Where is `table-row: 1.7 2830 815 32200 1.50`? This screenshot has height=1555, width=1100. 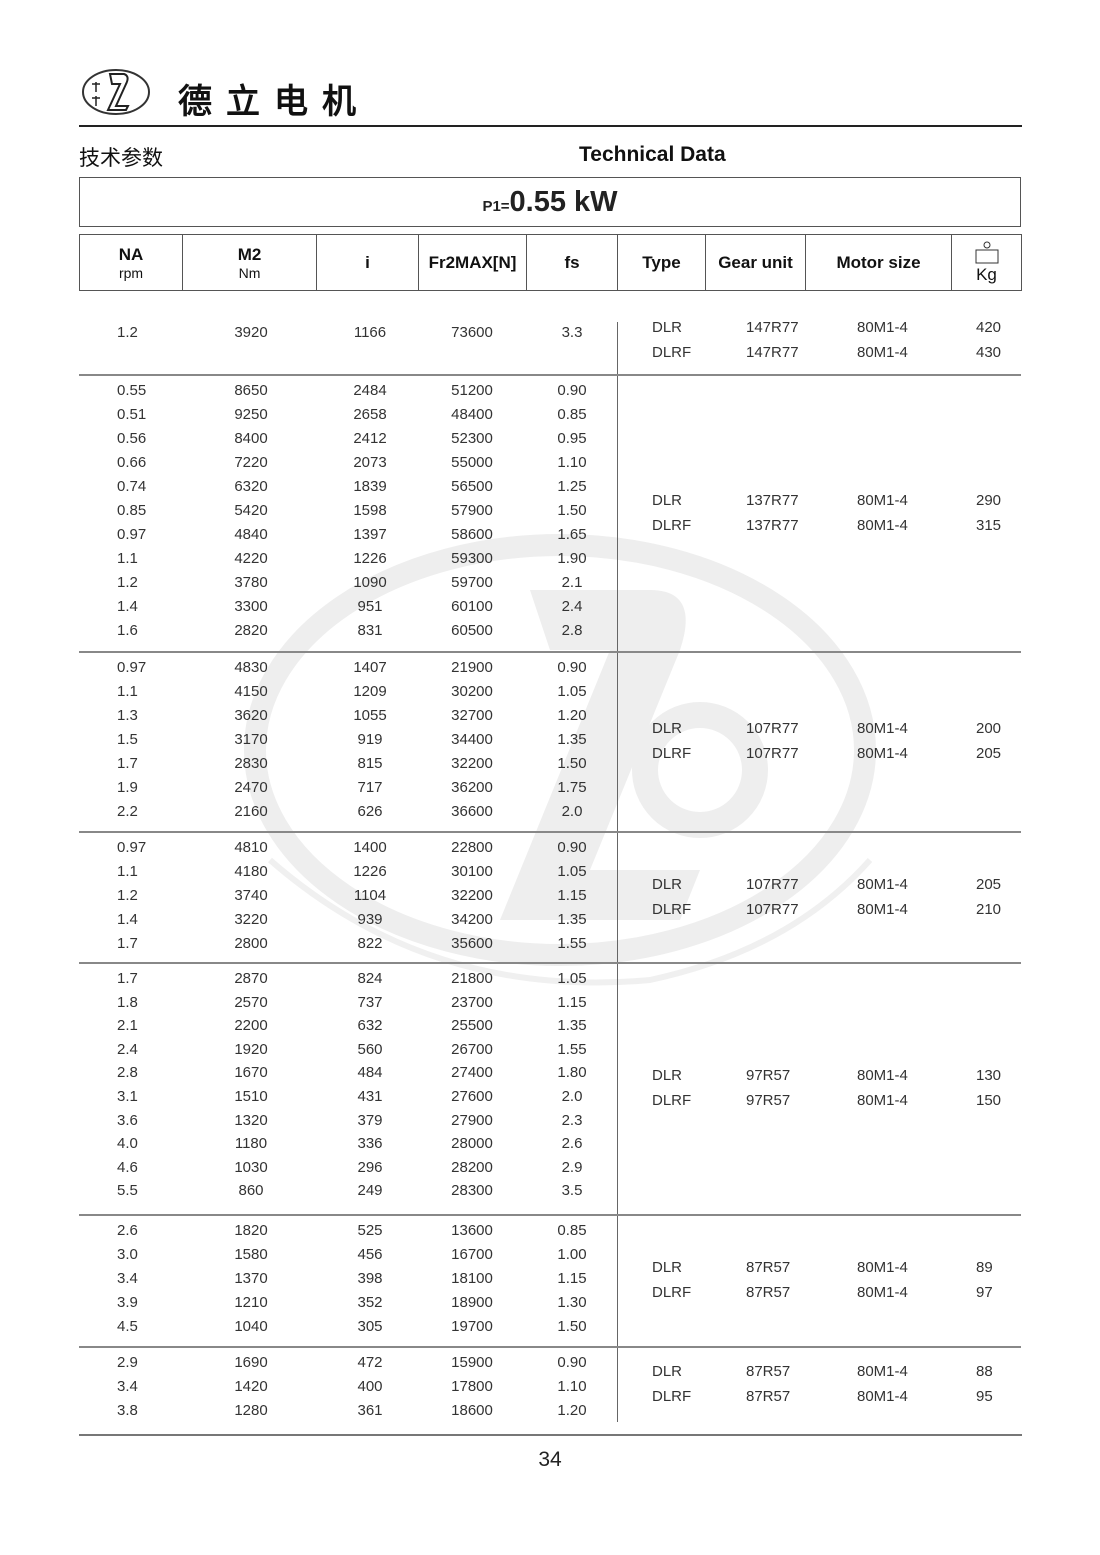
table-row: 1.7 2830 815 32200 1.50 is located at coordinates (550, 763).